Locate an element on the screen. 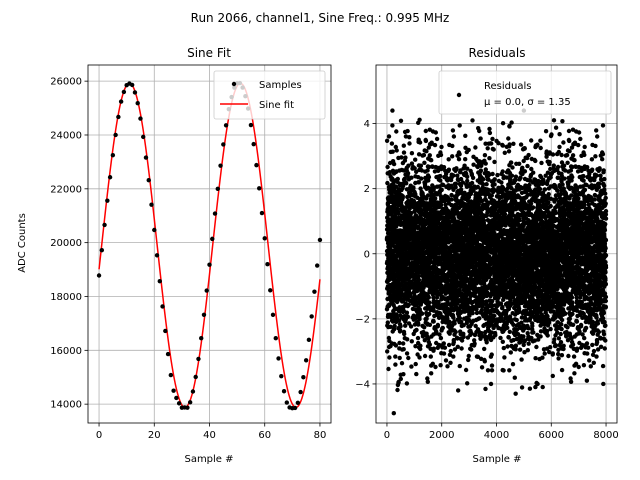 The height and width of the screenshot is (480, 640). sine-fit-ytick-label-6: 26000 is located at coordinates (66, 82).